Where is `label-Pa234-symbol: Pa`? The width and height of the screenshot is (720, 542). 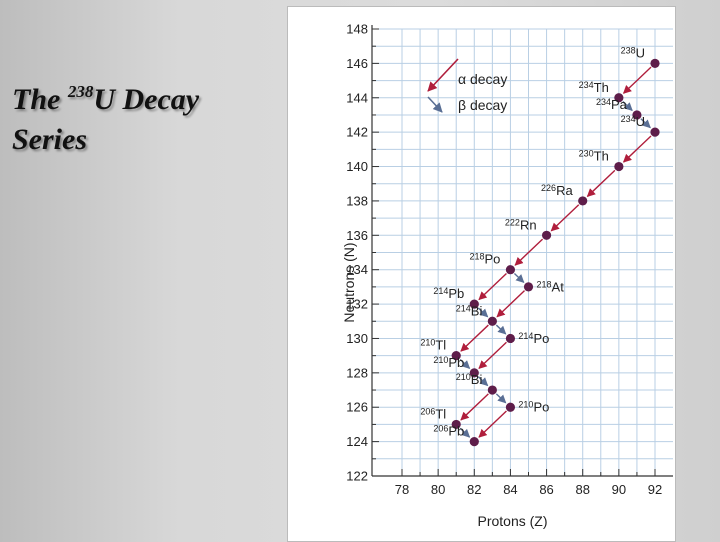
label-Pa234-symbol: Pa is located at coordinates (619, 104).